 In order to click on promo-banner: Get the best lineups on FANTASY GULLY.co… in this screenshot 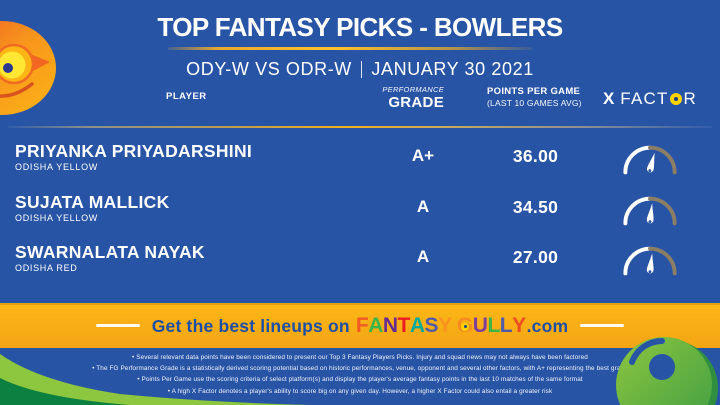, I will do `click(360, 325)`.